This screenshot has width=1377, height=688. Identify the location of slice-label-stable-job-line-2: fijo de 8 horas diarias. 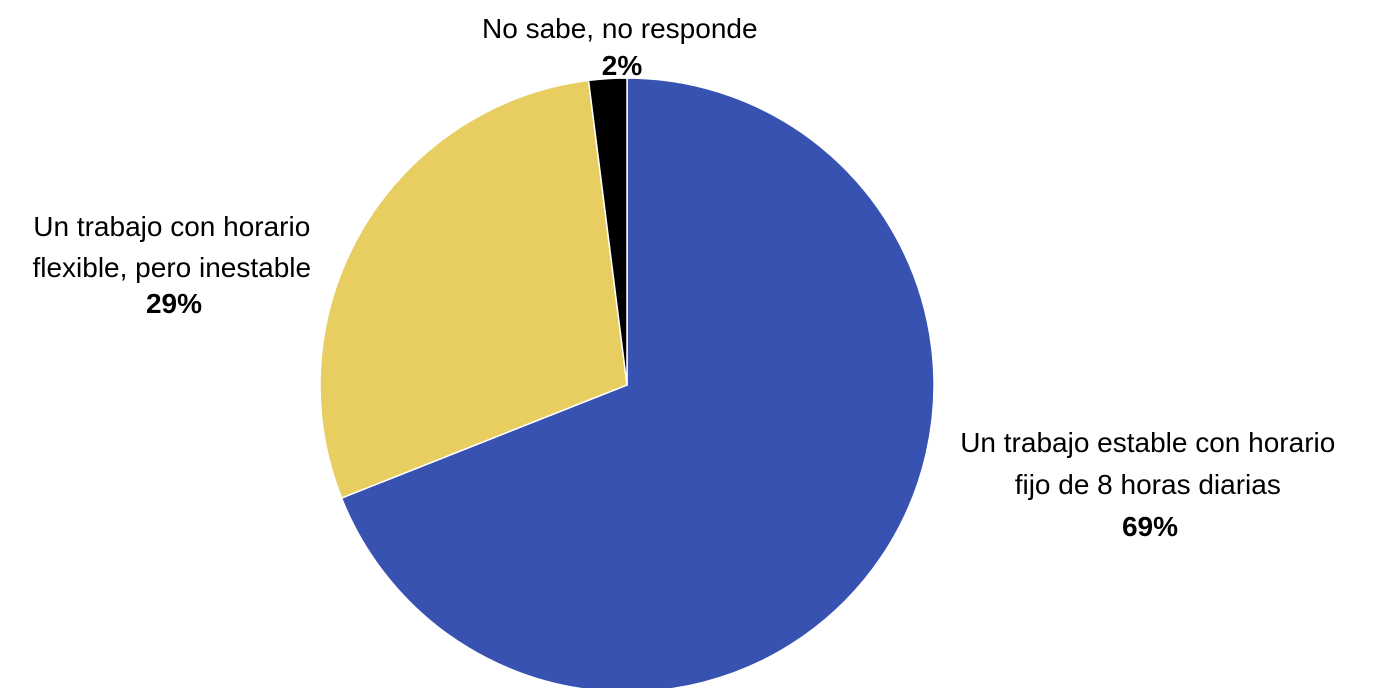
(1148, 484).